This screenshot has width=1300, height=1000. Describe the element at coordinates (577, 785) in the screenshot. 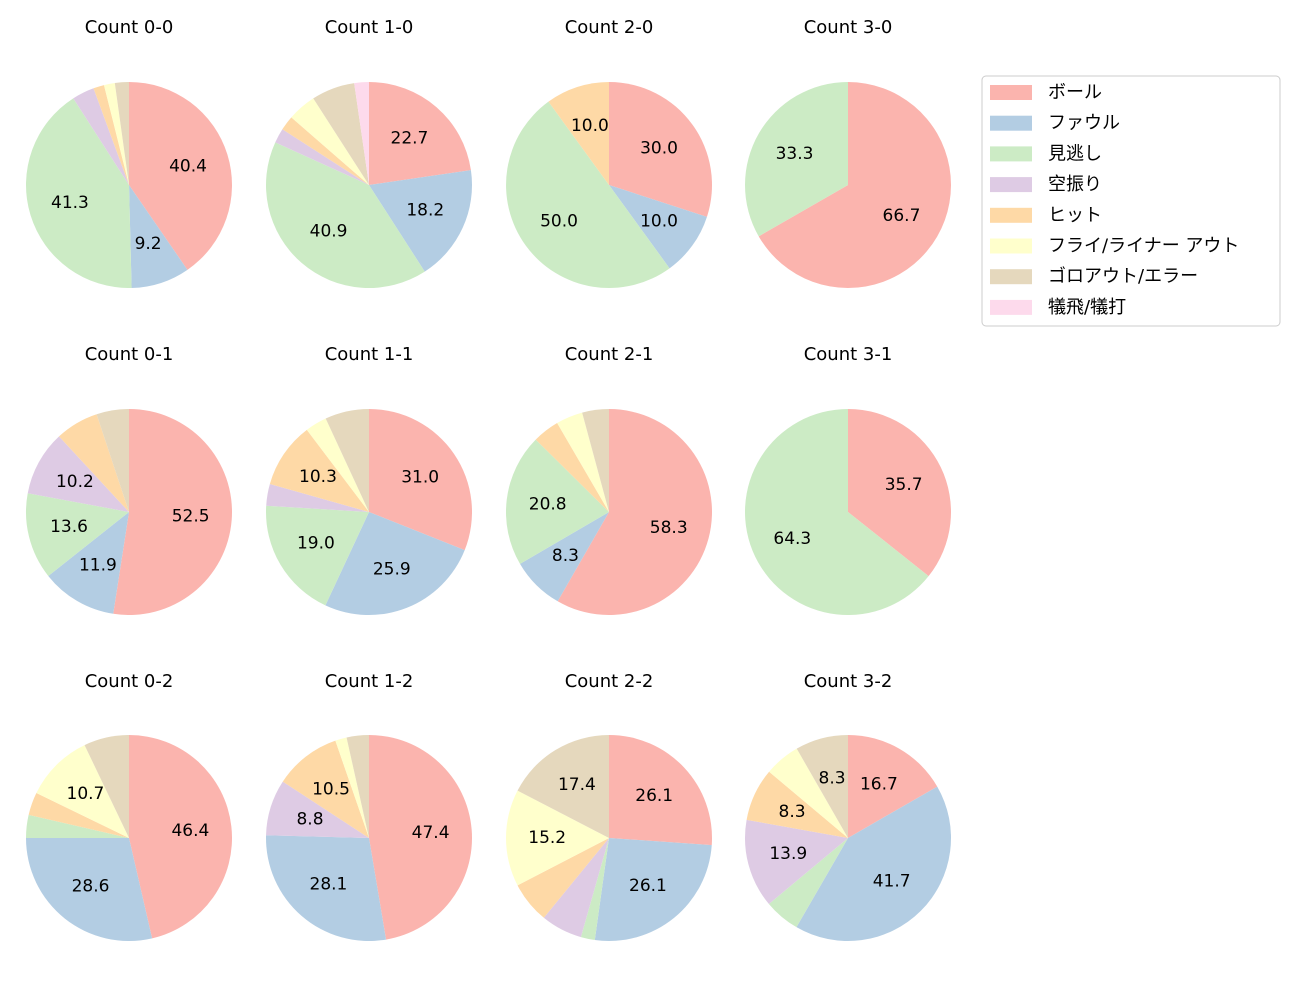

I see `slice-label: 17.4` at that location.